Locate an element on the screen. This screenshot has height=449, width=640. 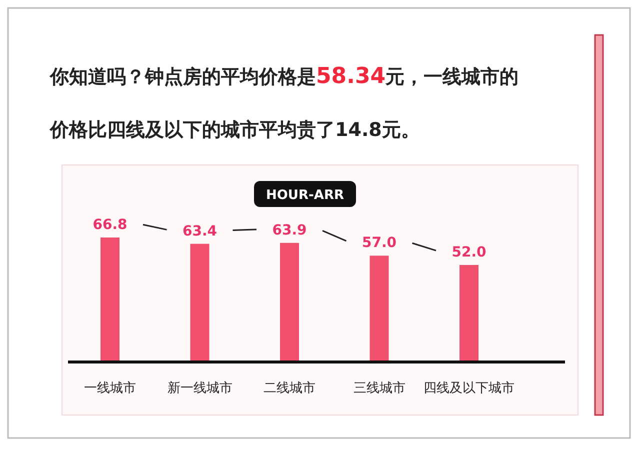
x-tick-label: 三线城市 is located at coordinates (379, 388).